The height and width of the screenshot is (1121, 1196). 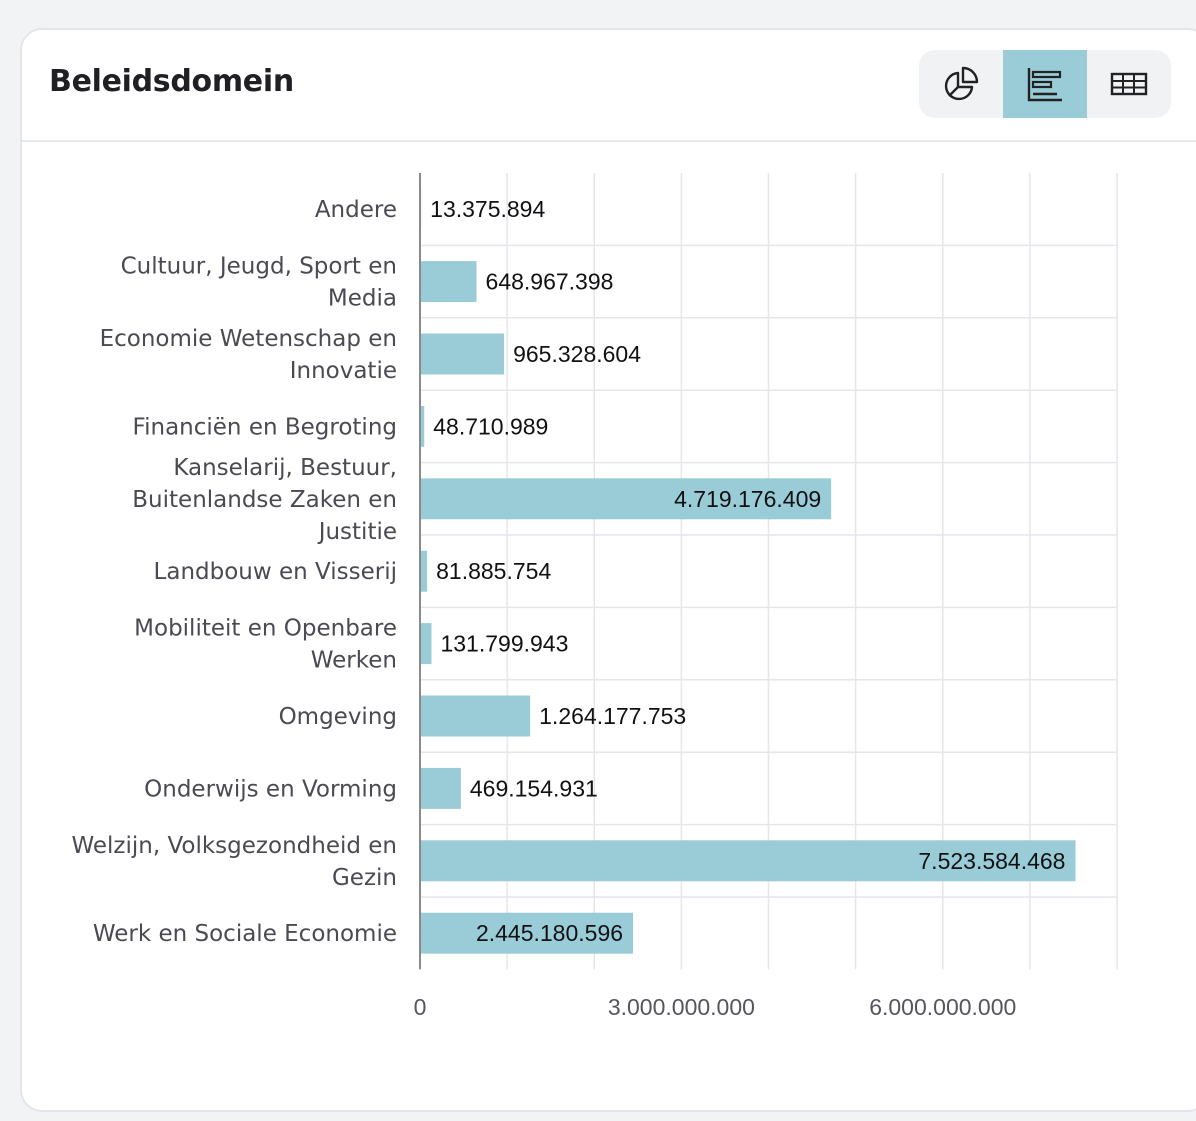 What do you see at coordinates (549, 933) in the screenshot?
I see `bar-value-label: 2.445.180.596` at bounding box center [549, 933].